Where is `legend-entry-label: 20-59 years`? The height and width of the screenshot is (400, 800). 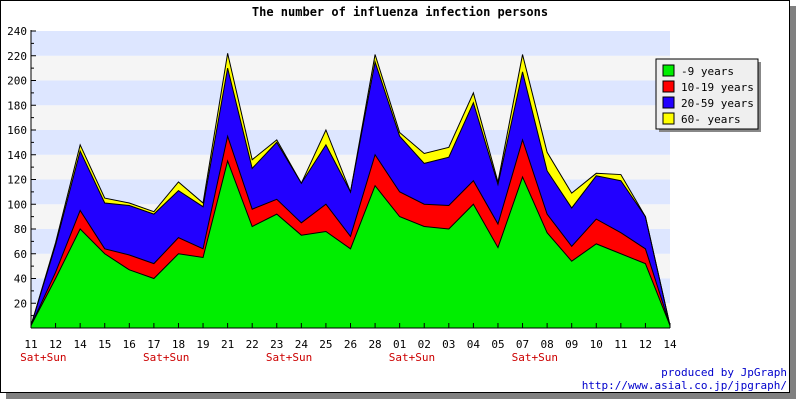
legend-entry-label: 20-59 years is located at coordinates (717, 103).